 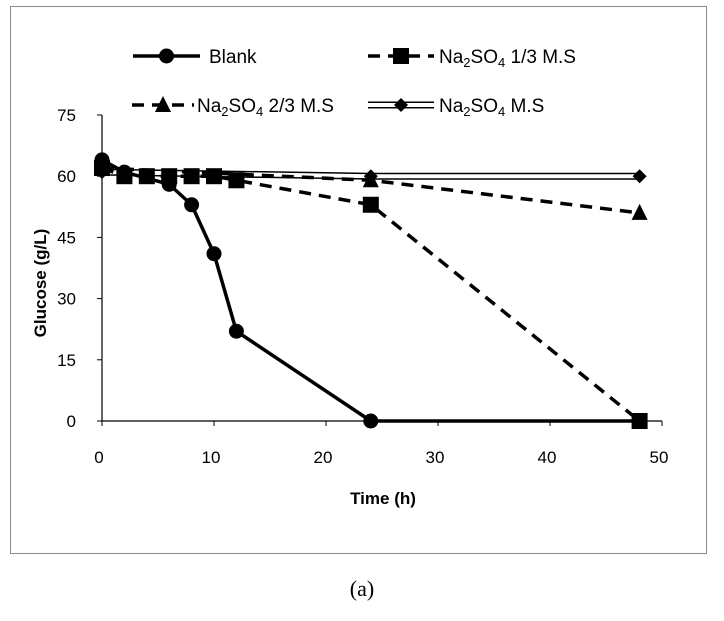 What do you see at coordinates (639, 176) in the screenshot?
I see `series-na2so4-m-s-point` at bounding box center [639, 176].